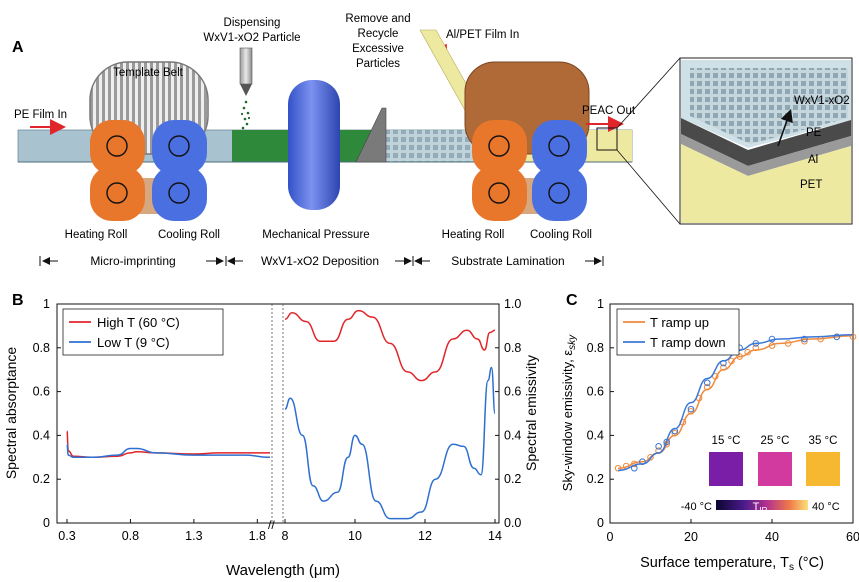 The width and height of the screenshot is (859, 582). What do you see at coordinates (41, 392) in the screenshot?
I see `b-ytick-left-label: 0.6` at bounding box center [41, 392].